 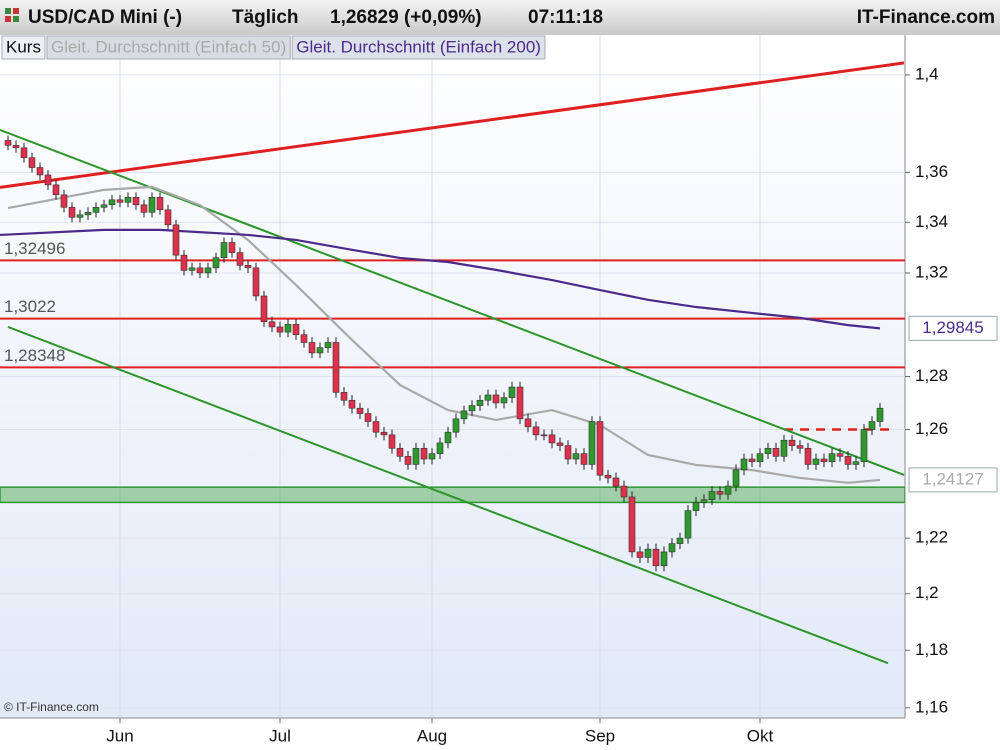 I want to click on interval: Täglich, so click(x=265, y=17).